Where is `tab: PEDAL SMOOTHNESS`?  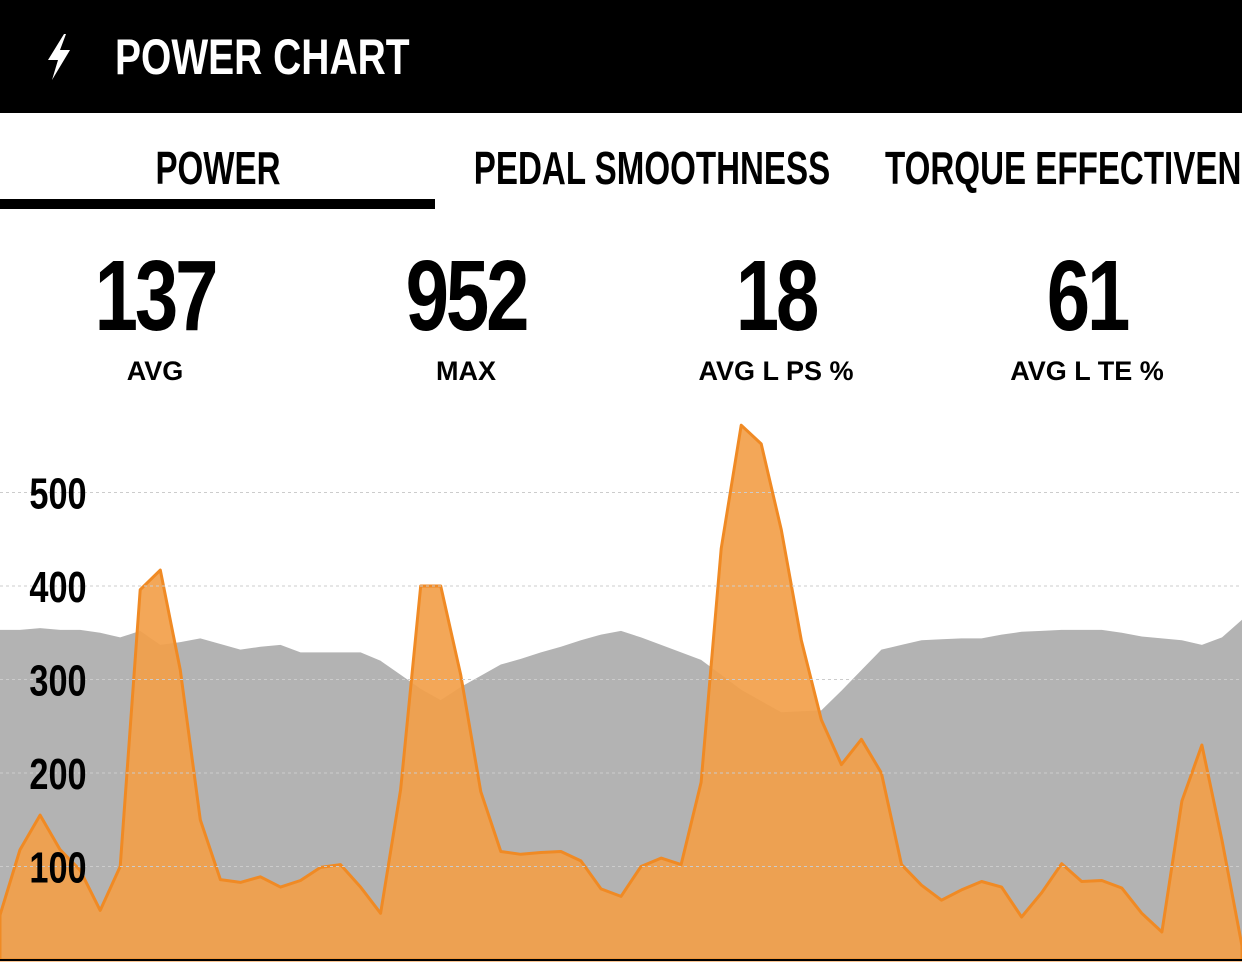
tab: PEDAL SMOOTHNESS is located at coordinates (652, 169).